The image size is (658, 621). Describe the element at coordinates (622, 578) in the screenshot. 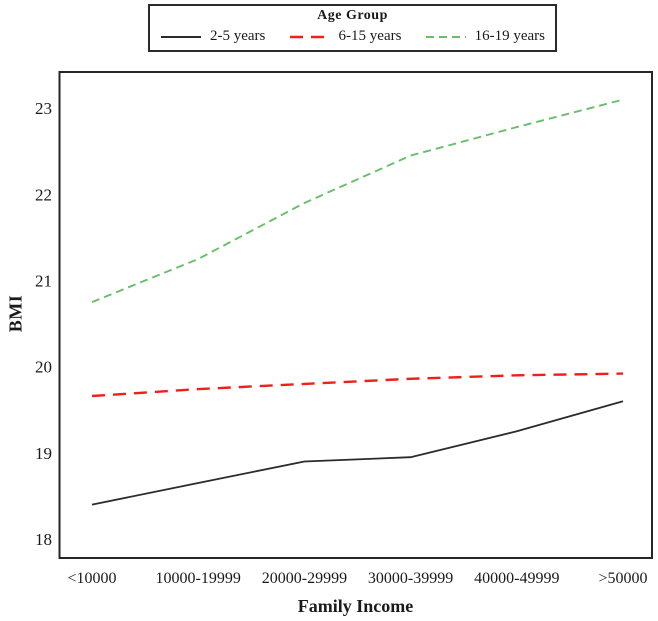

I see `x-tick-label: >50000` at that location.